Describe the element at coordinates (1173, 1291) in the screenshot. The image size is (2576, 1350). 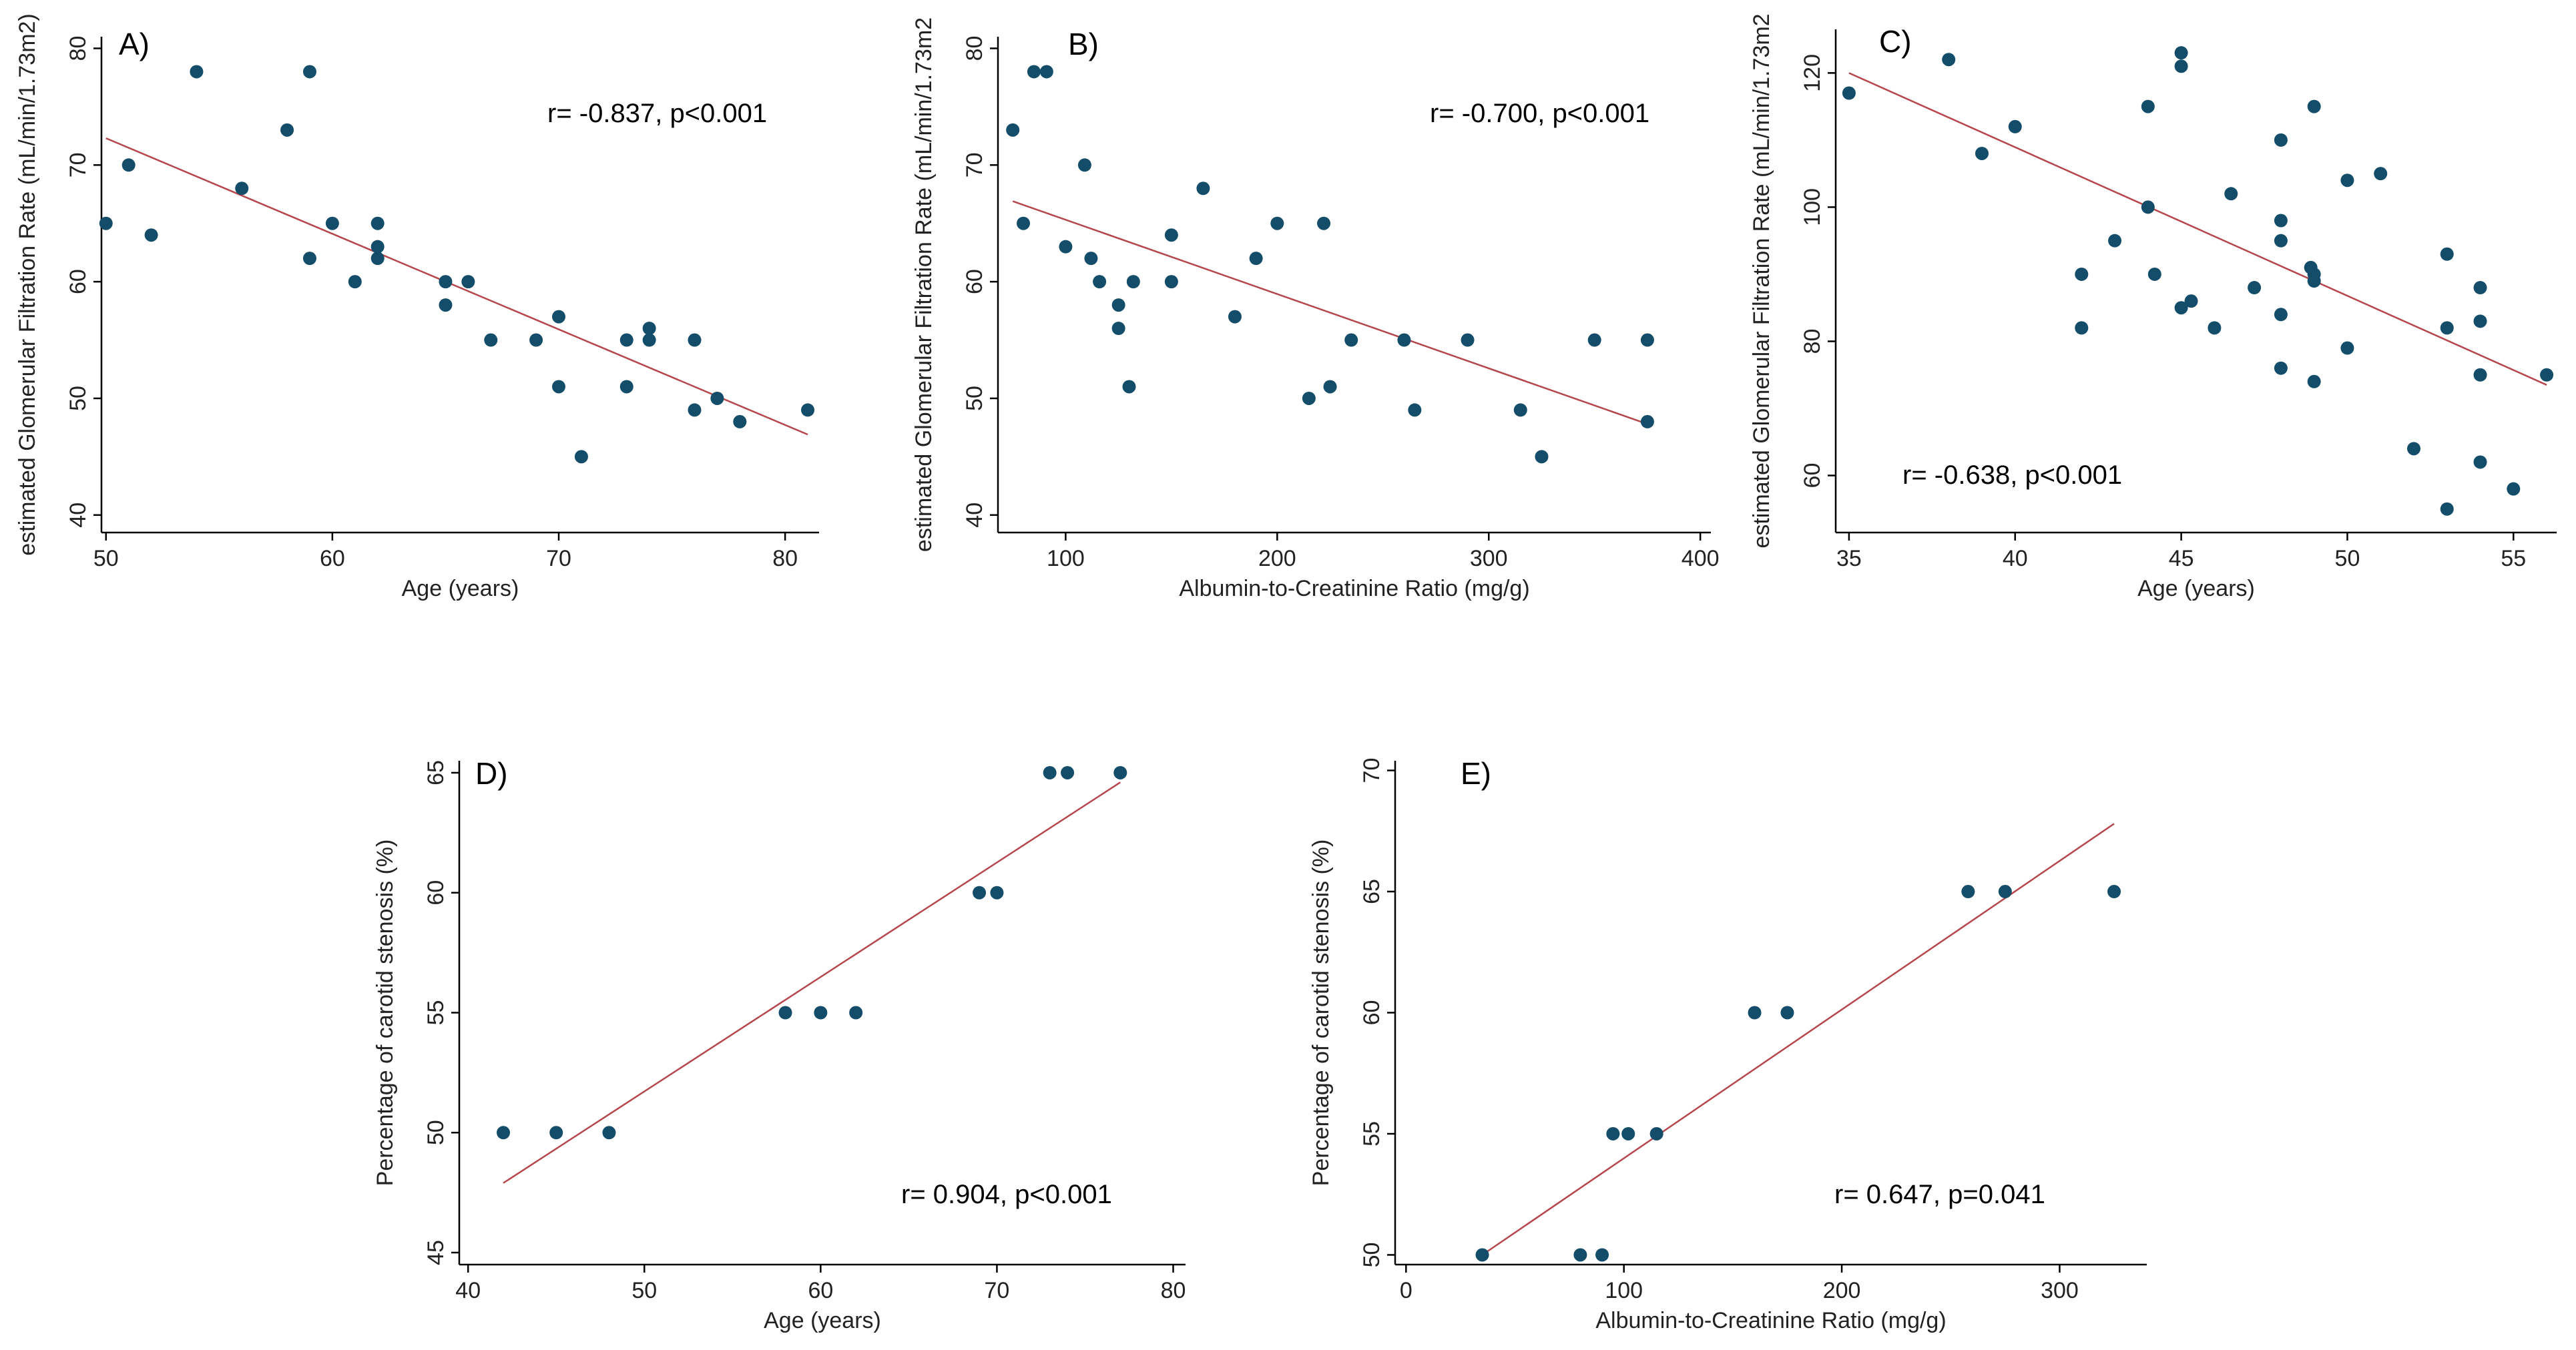
I see `x-tick-label: 80` at that location.